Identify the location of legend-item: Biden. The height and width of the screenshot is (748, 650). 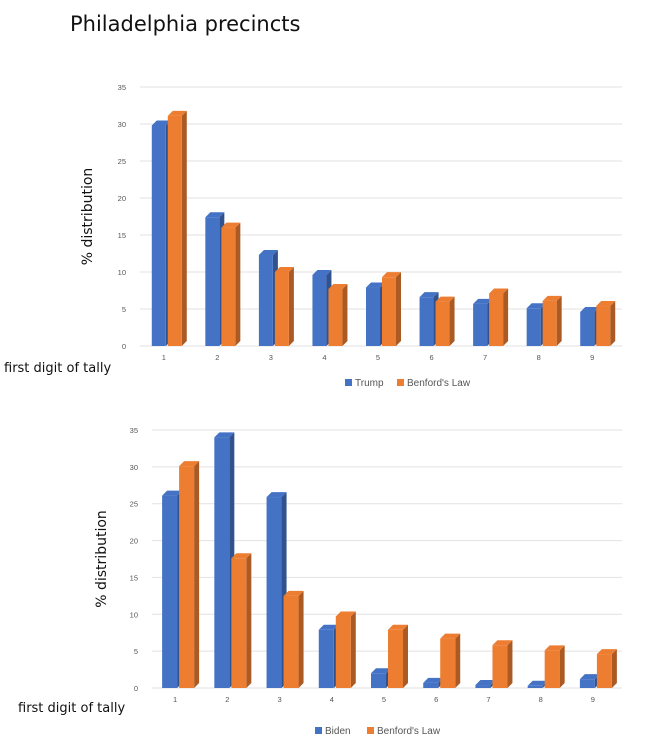
(333, 731).